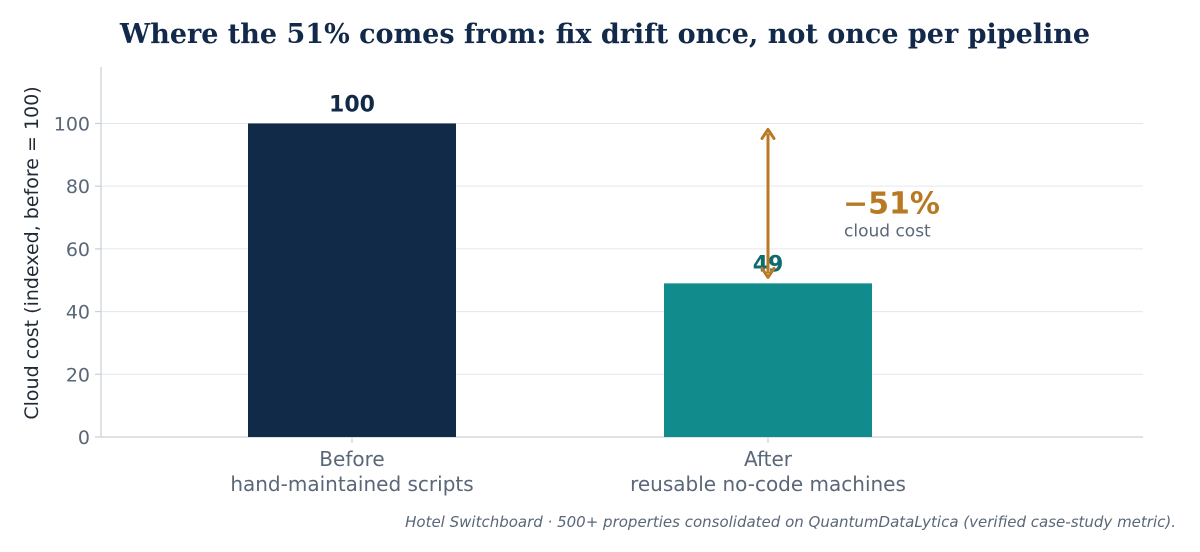  What do you see at coordinates (72, 124) in the screenshot?
I see `y-tick-label: 100` at bounding box center [72, 124].